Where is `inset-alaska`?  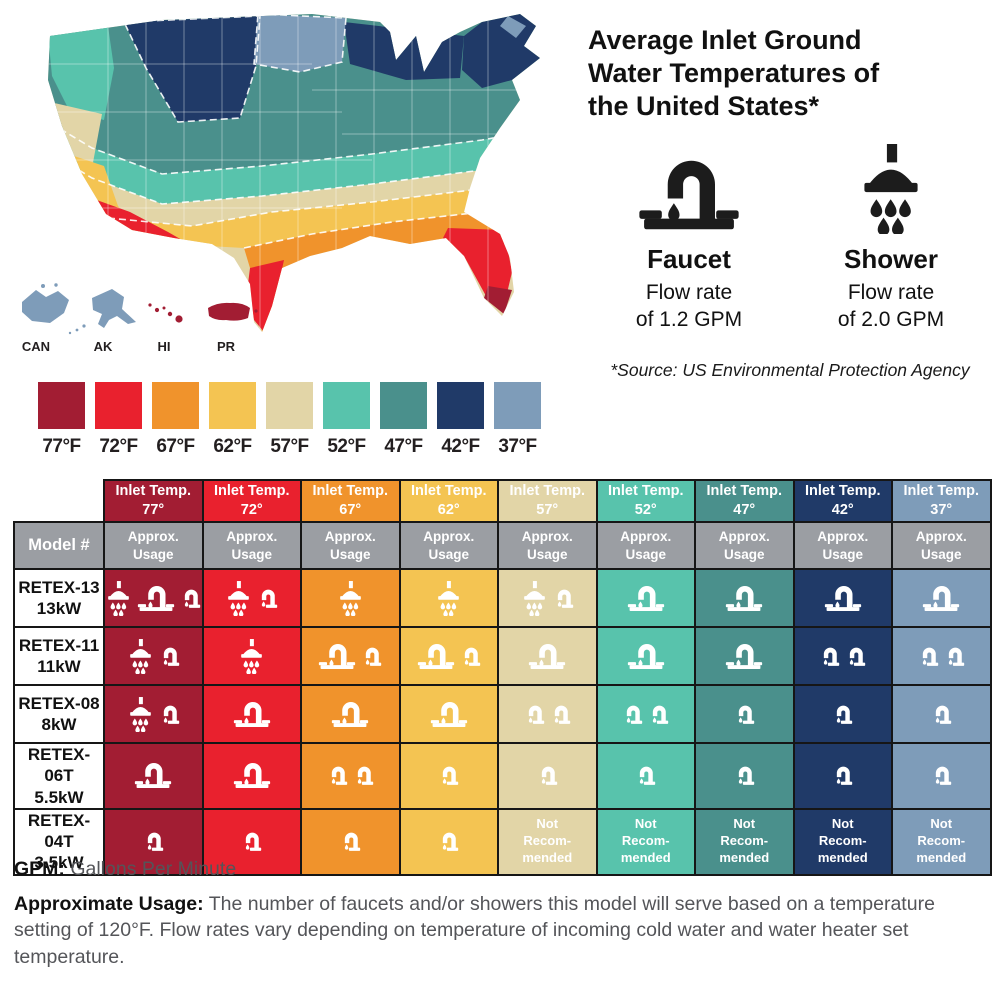 inset-alaska is located at coordinates (102, 312).